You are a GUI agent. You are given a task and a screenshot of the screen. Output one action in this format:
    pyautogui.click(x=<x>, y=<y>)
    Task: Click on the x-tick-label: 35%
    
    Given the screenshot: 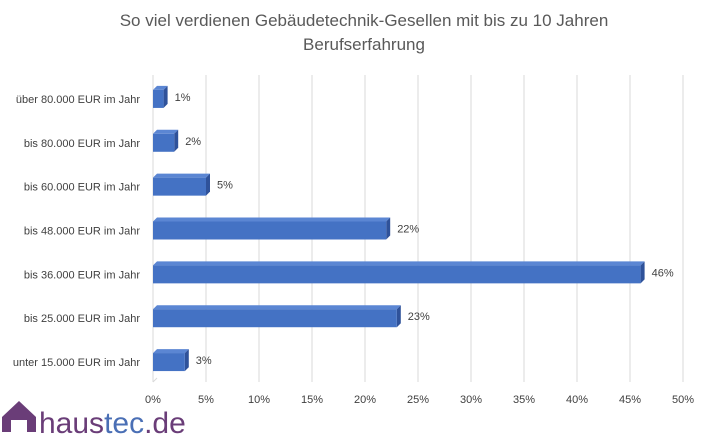 What is the action you would take?
    pyautogui.click(x=524, y=400)
    